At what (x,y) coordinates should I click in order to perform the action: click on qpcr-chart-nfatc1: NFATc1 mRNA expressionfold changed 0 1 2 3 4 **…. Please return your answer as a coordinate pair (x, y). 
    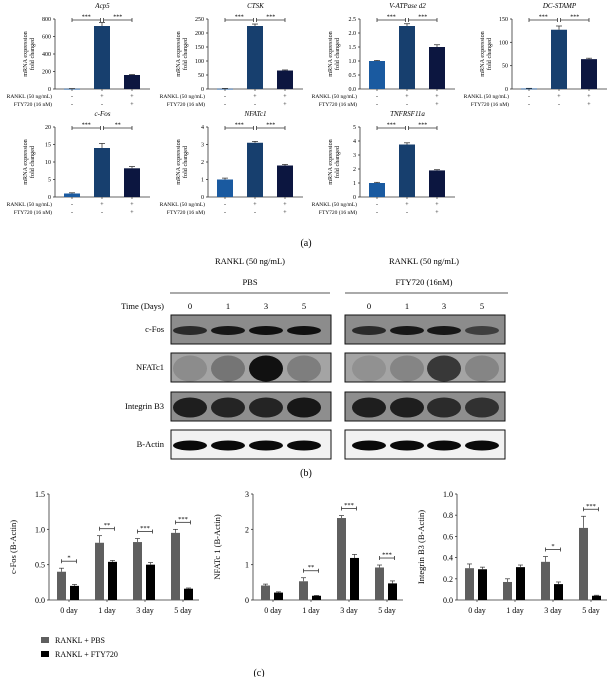
    Looking at the image, I should click on (231, 163).